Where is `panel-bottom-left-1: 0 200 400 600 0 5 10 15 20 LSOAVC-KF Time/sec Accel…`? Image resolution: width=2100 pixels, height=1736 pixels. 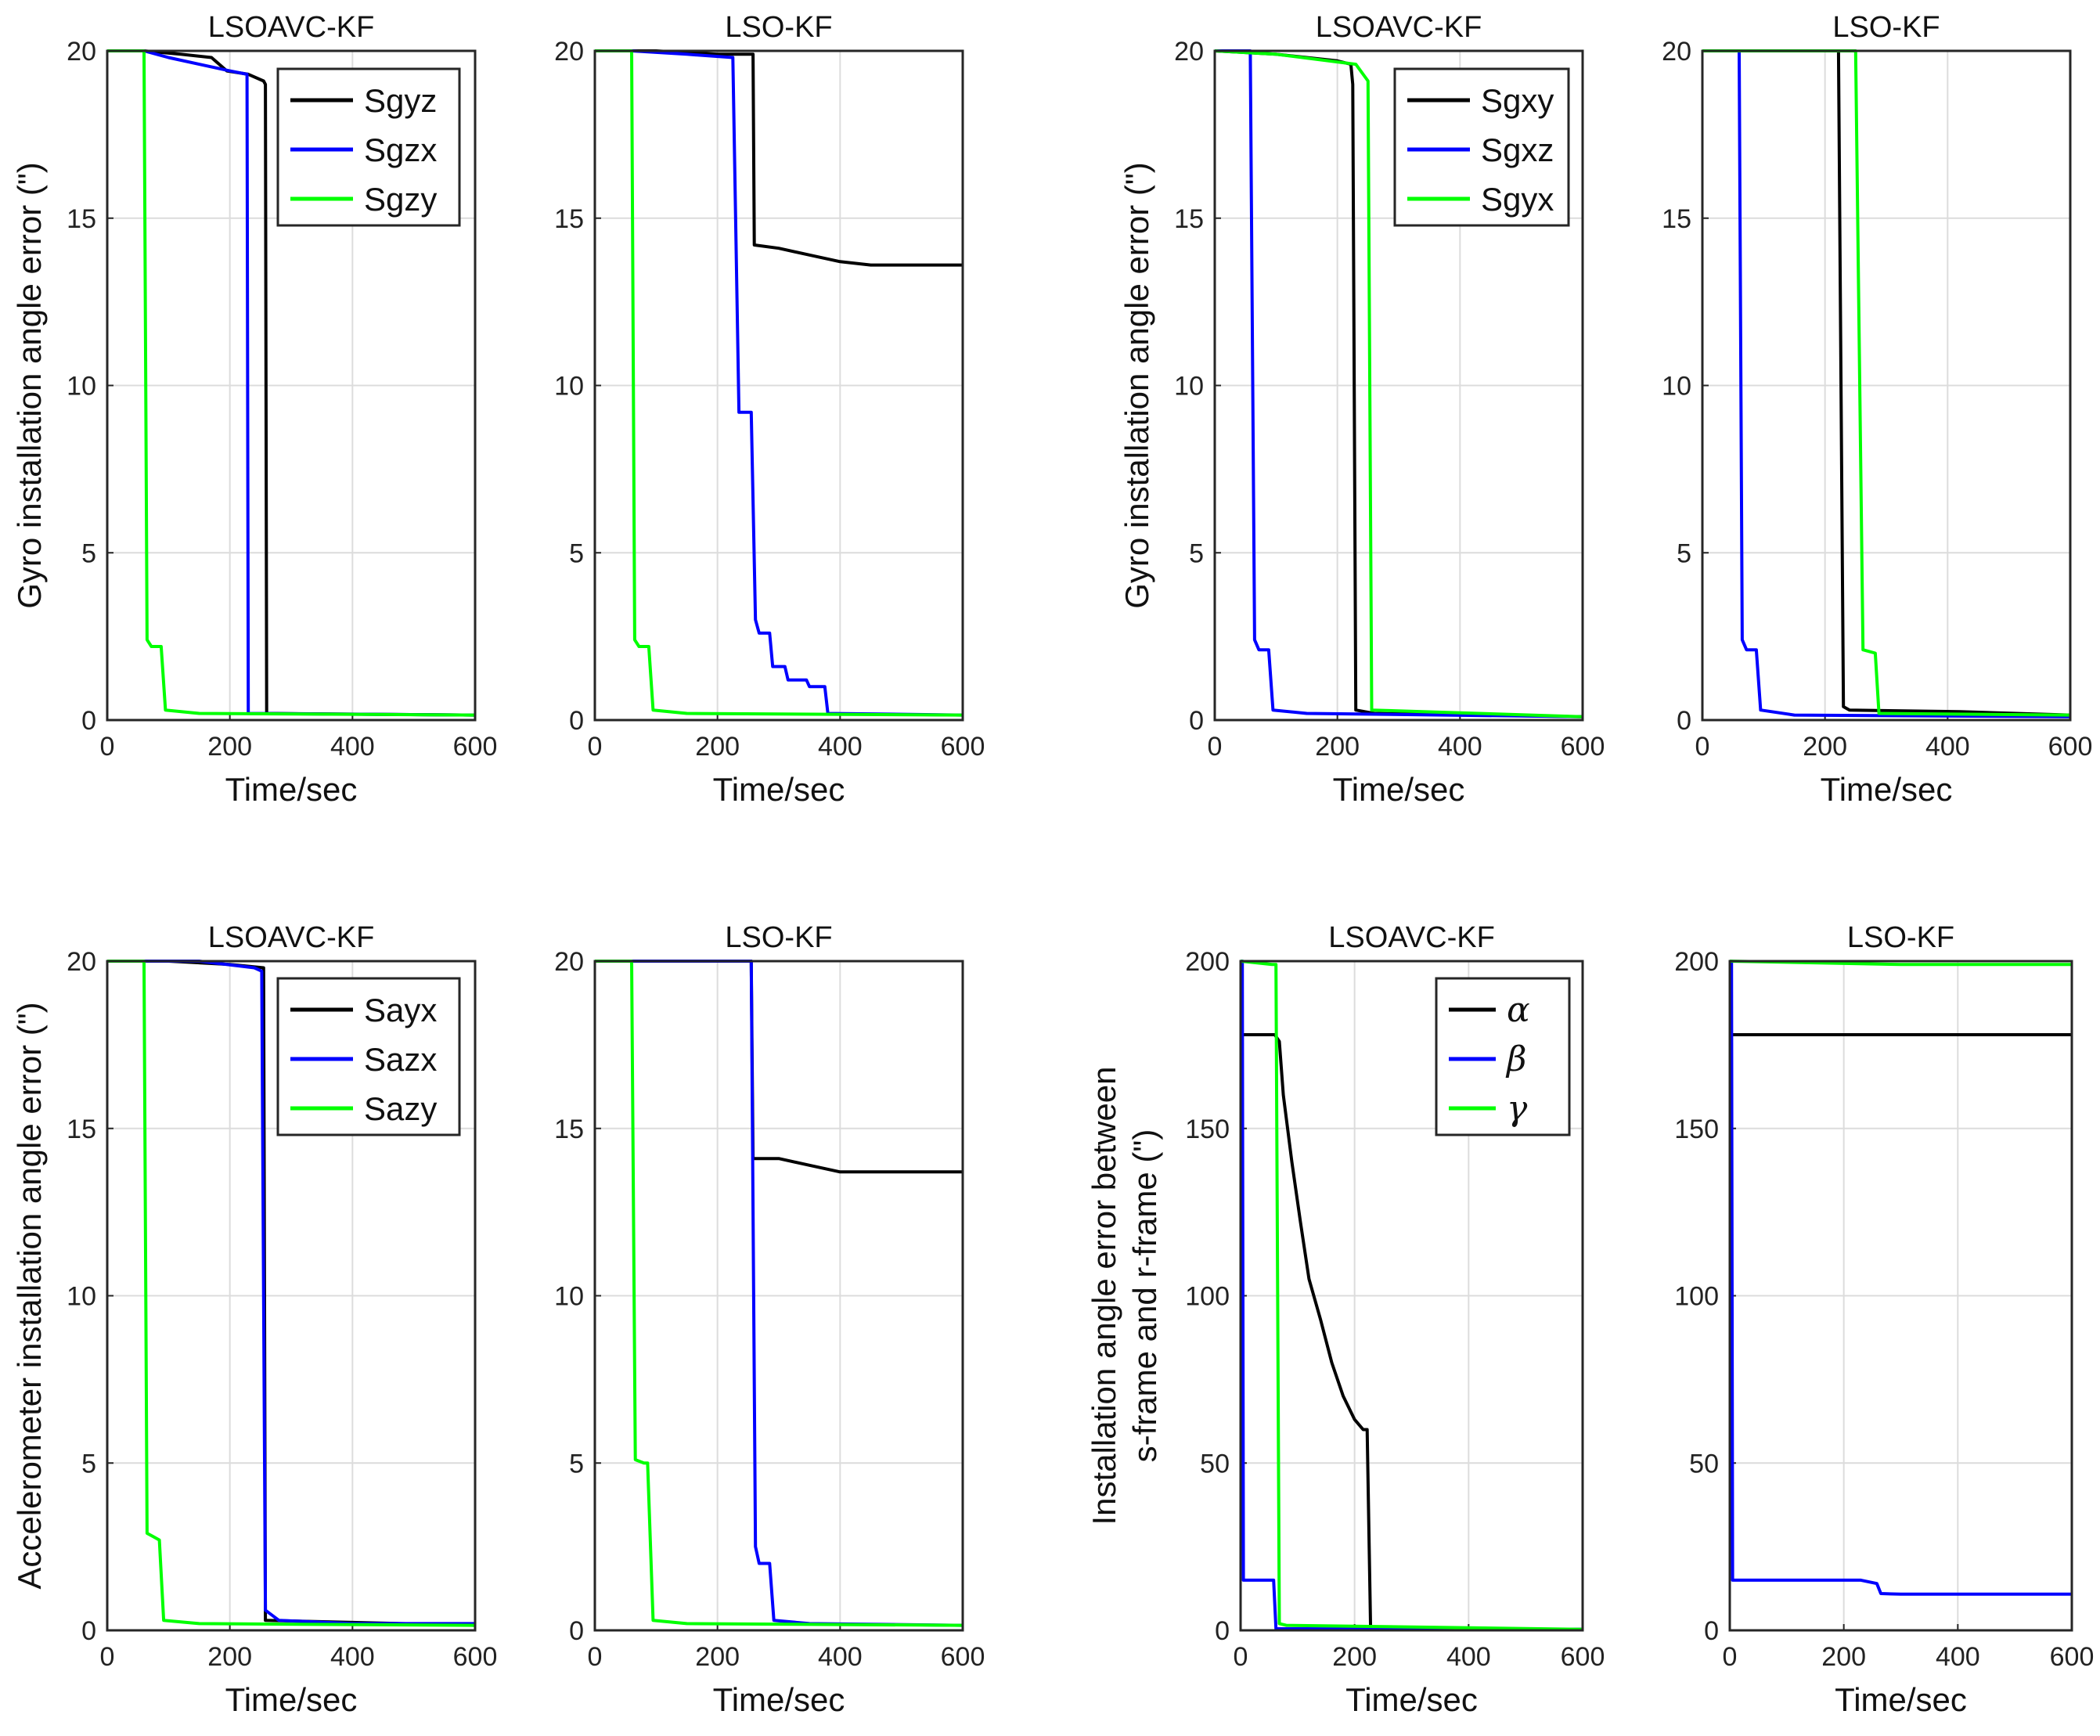
panel-bottom-left-1: 0 200 400 600 0 5 10 15 20 LSOAVC-KF Time/sec Accel… is located at coordinates (254, 1320).